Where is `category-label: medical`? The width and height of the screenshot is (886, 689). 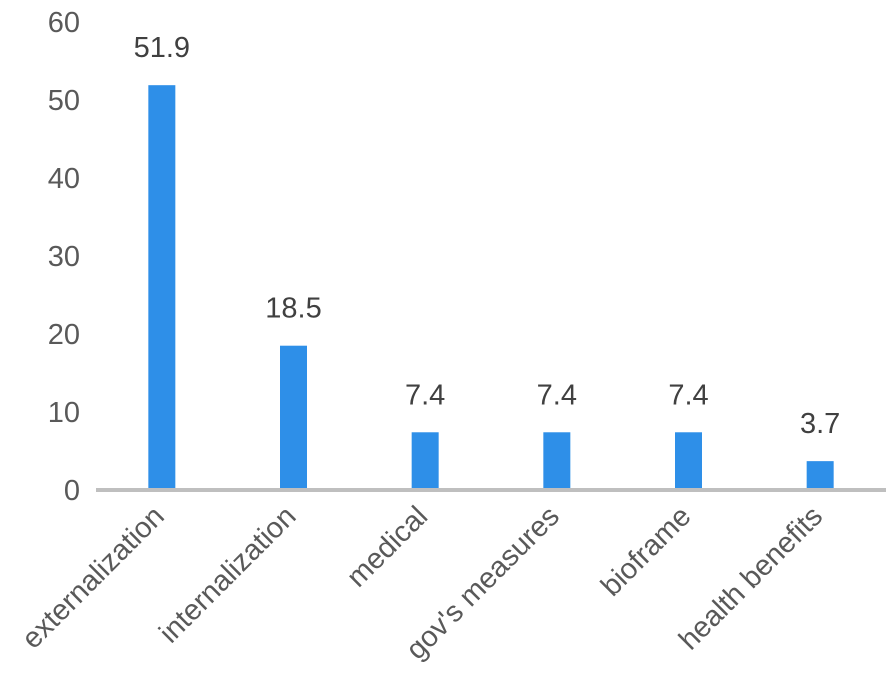 category-label: medical is located at coordinates (387, 546).